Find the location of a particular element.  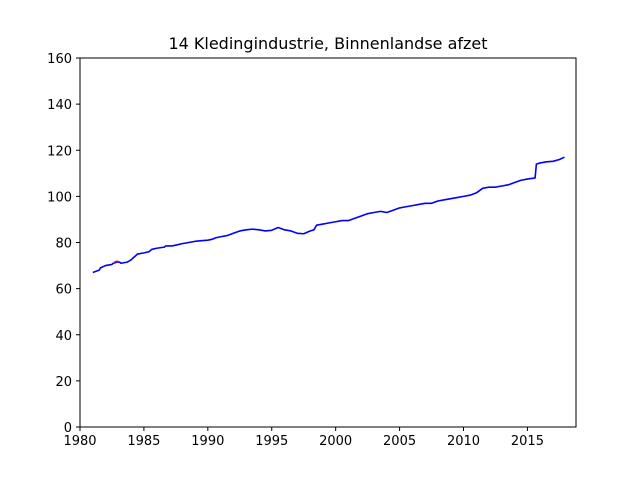

x-tick-label: 2015 is located at coordinates (527, 441).